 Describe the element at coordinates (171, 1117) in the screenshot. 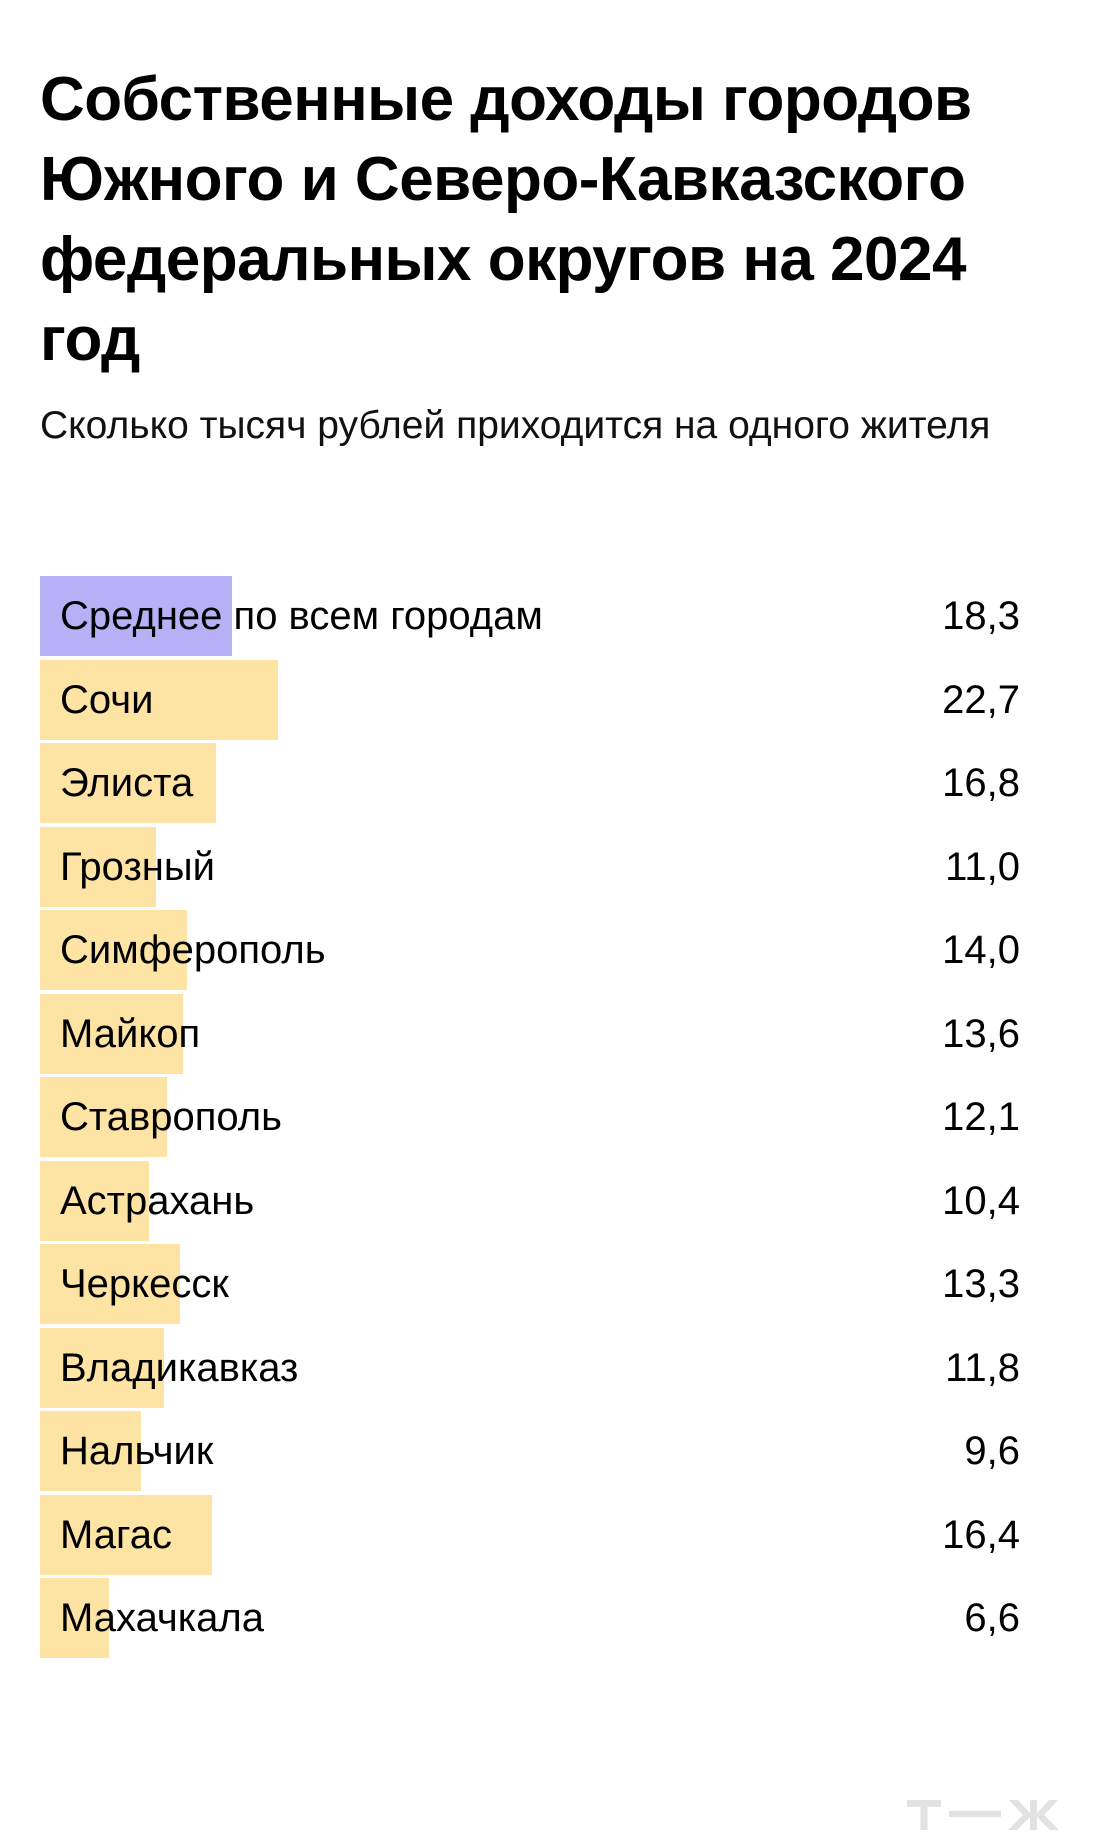

I see `category-label: Ставрополь` at that location.